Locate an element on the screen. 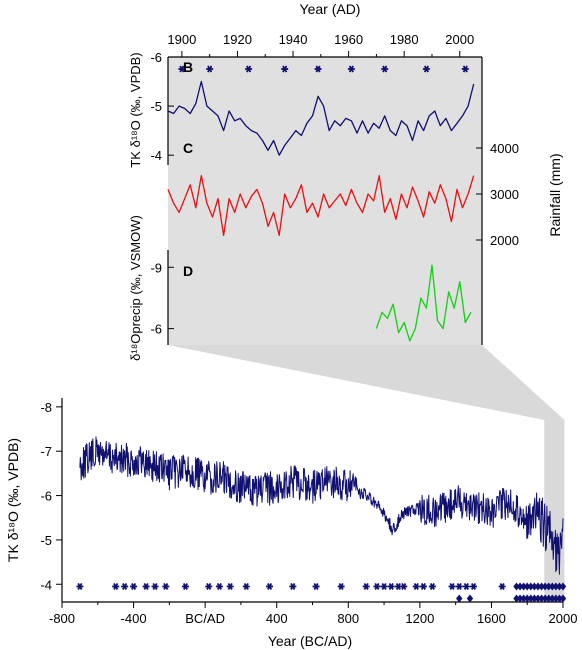 The width and height of the screenshot is (582, 650). bottom-x-tick-label: 800 is located at coordinates (348, 618).